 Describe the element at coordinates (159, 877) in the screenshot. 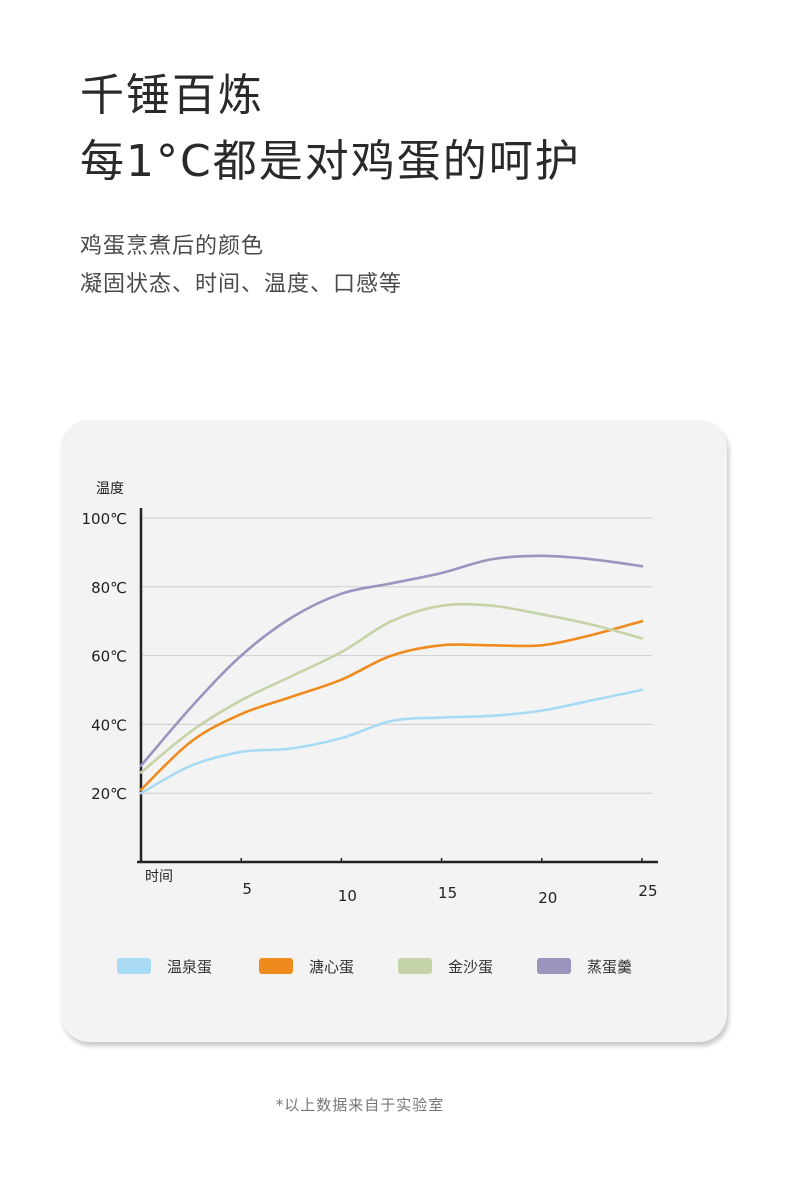

I see `x-axis-title: 时间` at that location.